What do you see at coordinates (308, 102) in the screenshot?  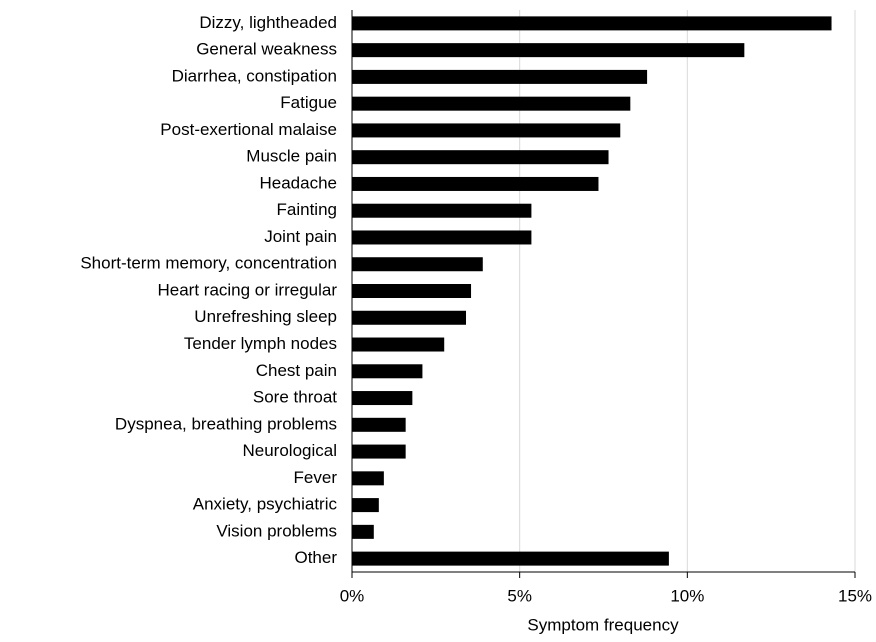 I see `y-tick-label: Fatigue` at bounding box center [308, 102].